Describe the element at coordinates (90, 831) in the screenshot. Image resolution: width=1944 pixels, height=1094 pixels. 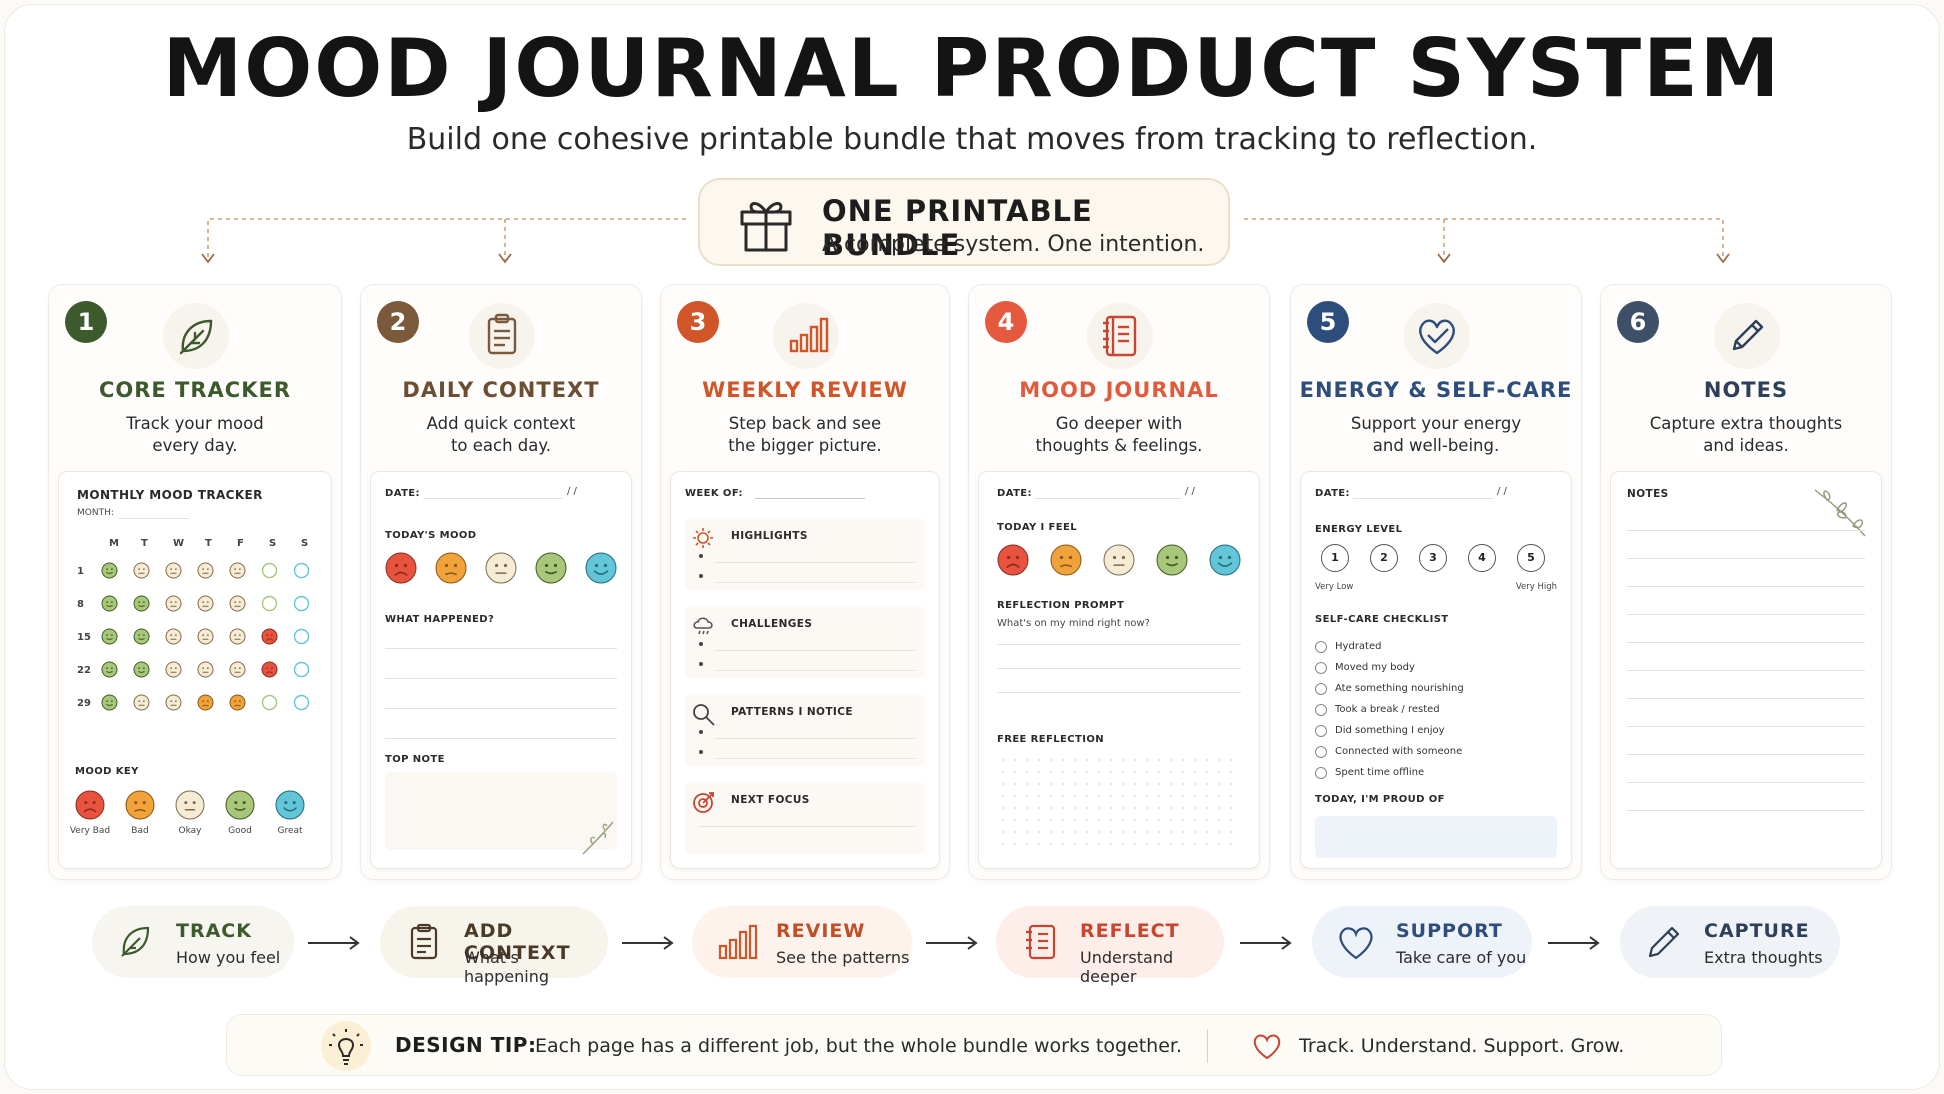
I see `mood-key-label: Very Bad` at that location.